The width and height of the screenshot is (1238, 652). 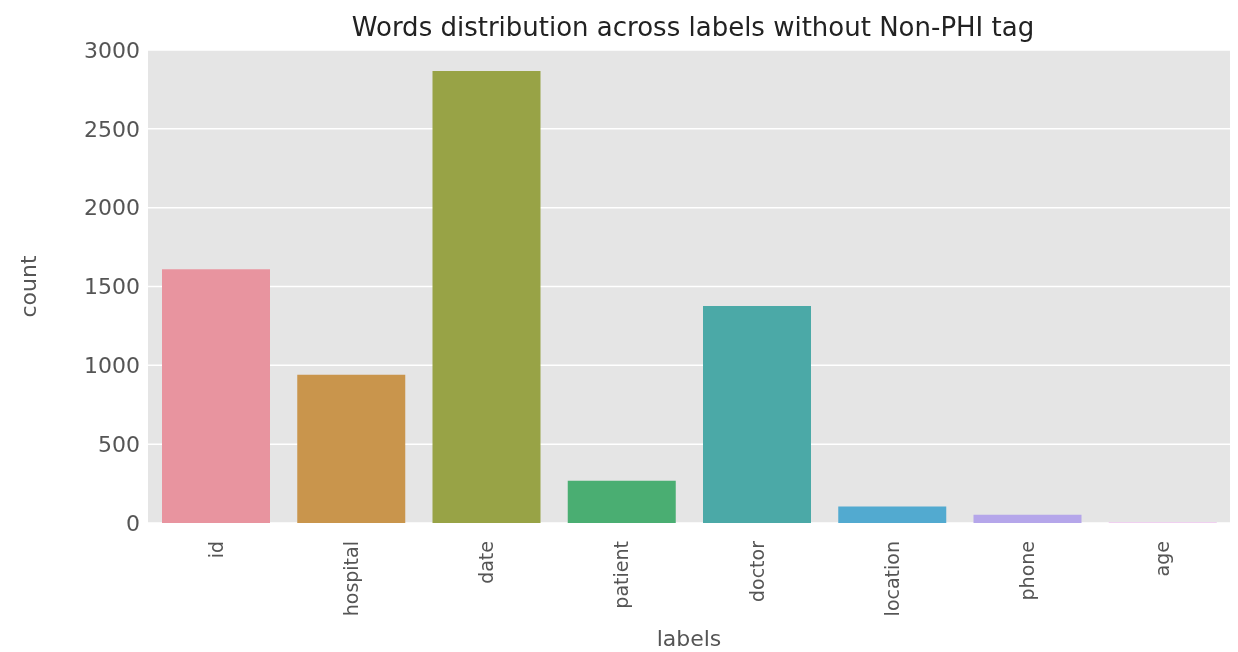 I want to click on y-tick-label: 2000, so click(x=112, y=208).